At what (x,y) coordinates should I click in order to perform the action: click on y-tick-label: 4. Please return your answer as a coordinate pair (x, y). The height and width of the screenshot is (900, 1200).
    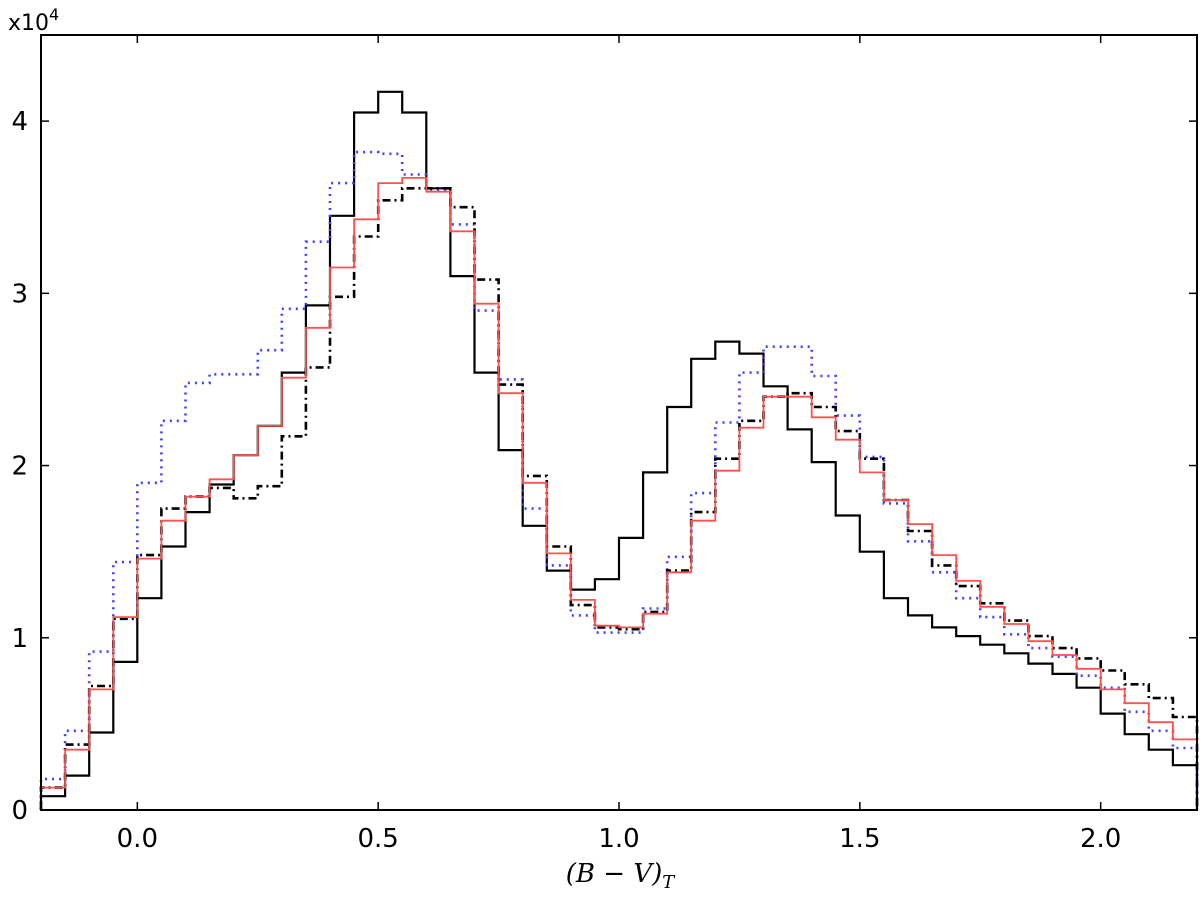
    Looking at the image, I should click on (19, 122).